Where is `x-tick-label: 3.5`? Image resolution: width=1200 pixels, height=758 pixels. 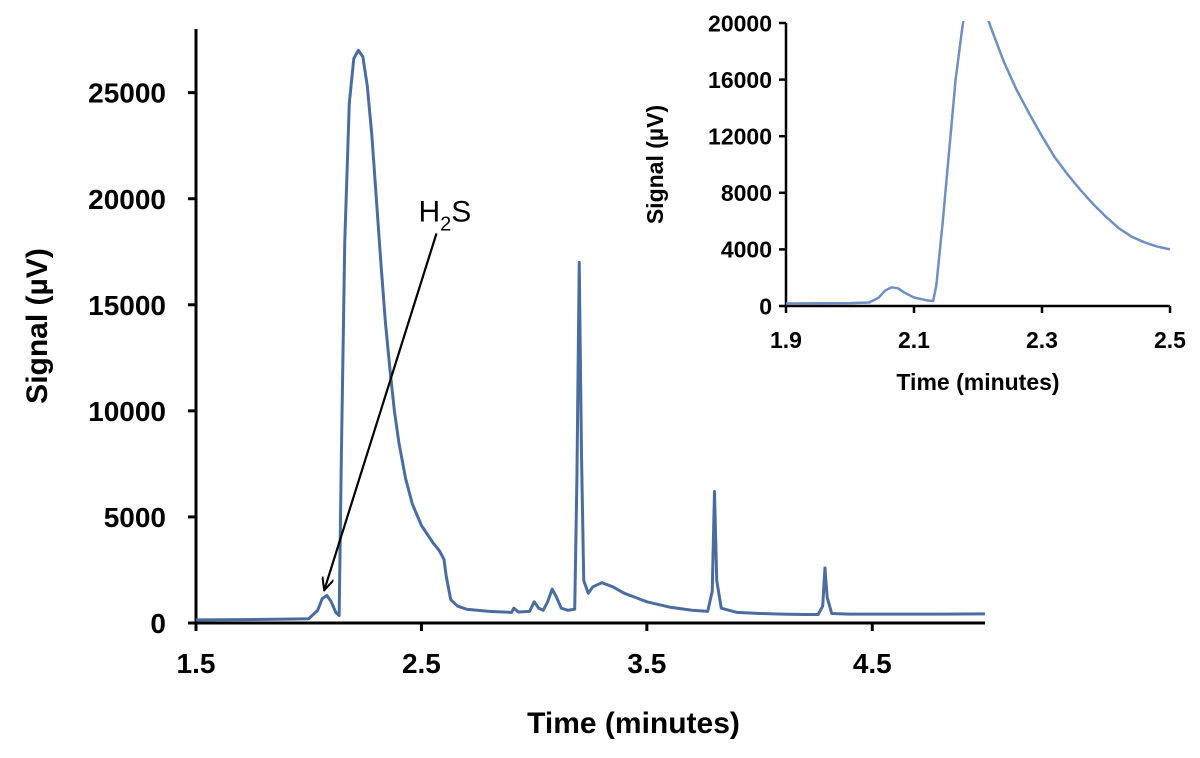
x-tick-label: 3.5 is located at coordinates (646, 663).